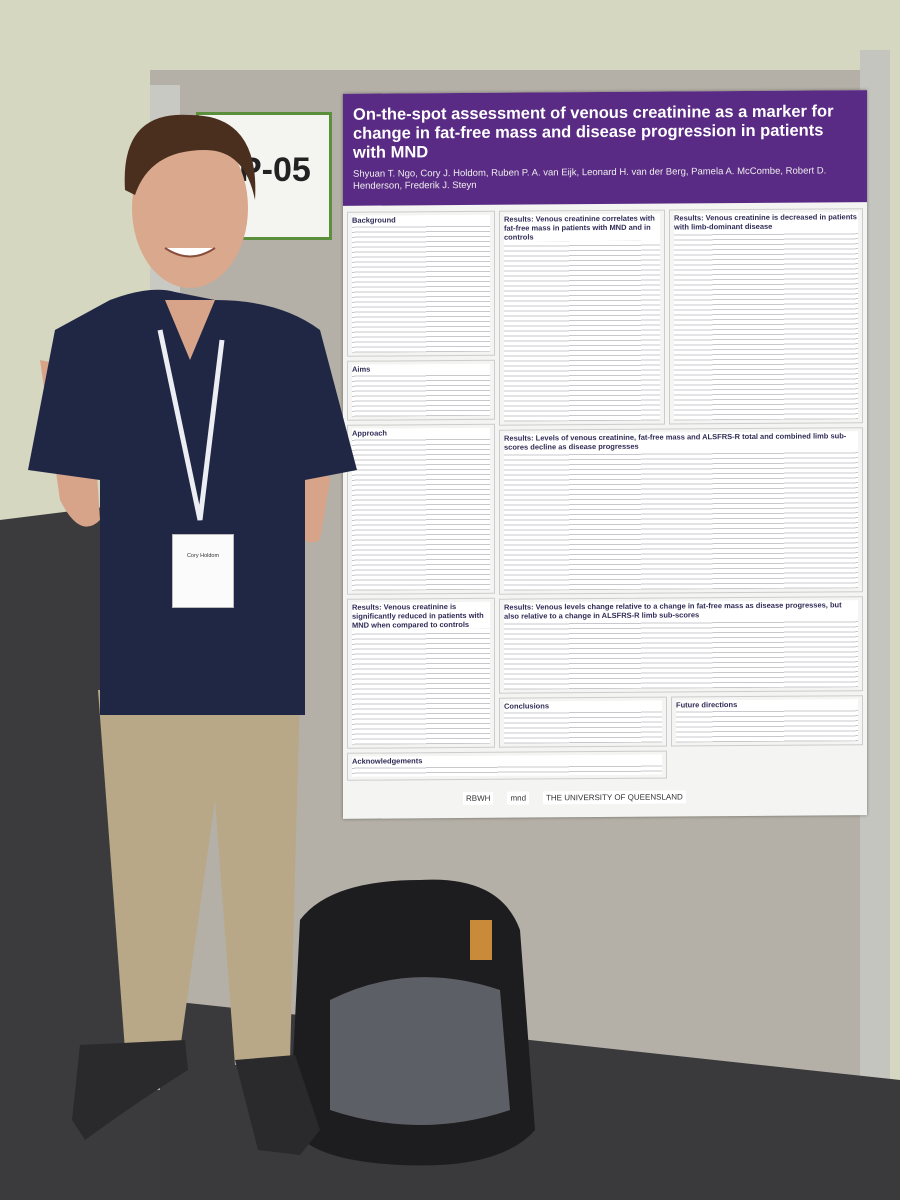  What do you see at coordinates (199, 877) in the screenshot?
I see `trousers` at bounding box center [199, 877].